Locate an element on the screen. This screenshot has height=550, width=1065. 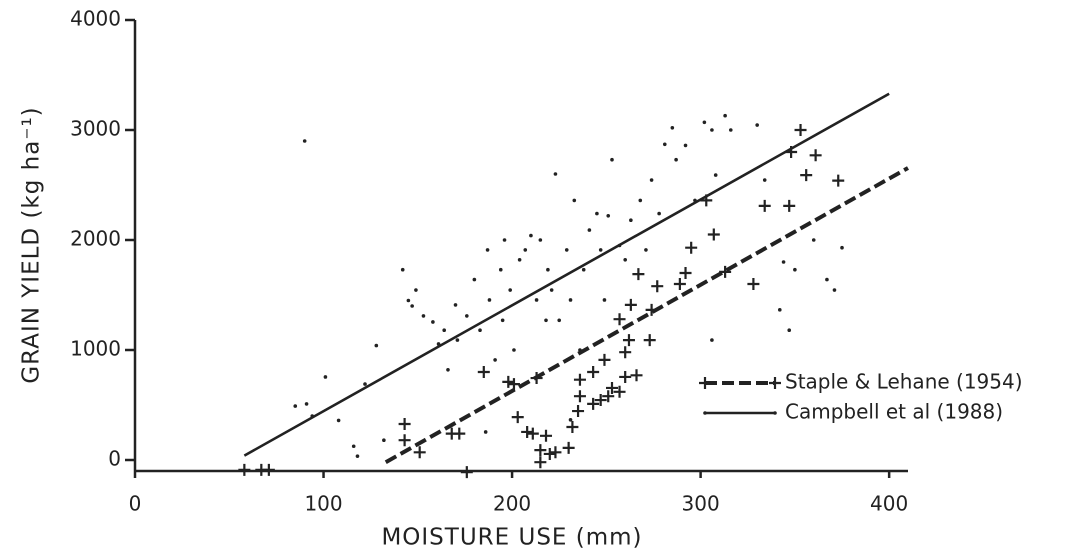
y-tick-label: 0 is located at coordinates (114, 459).